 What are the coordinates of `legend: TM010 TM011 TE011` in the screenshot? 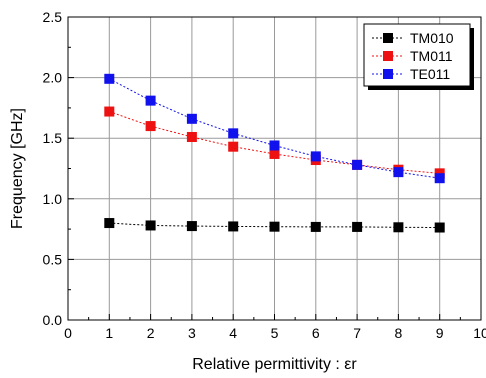 It's located at (418, 56).